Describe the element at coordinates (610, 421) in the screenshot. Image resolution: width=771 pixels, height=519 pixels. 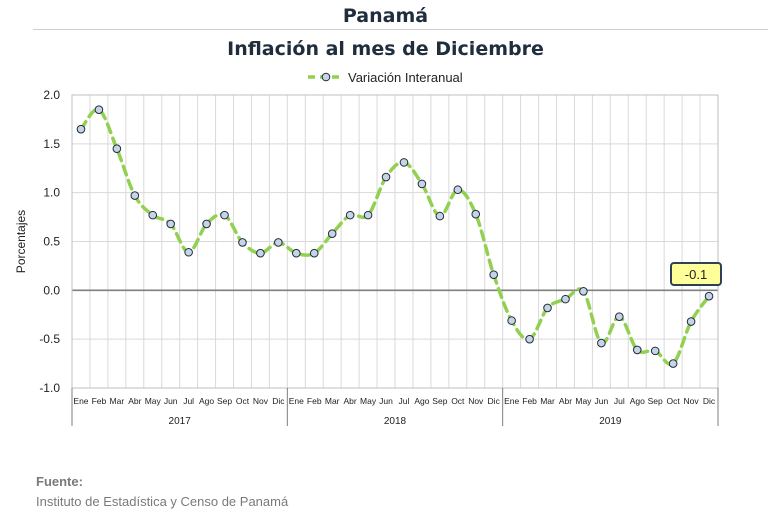
I see `x-year-label: 2019` at that location.